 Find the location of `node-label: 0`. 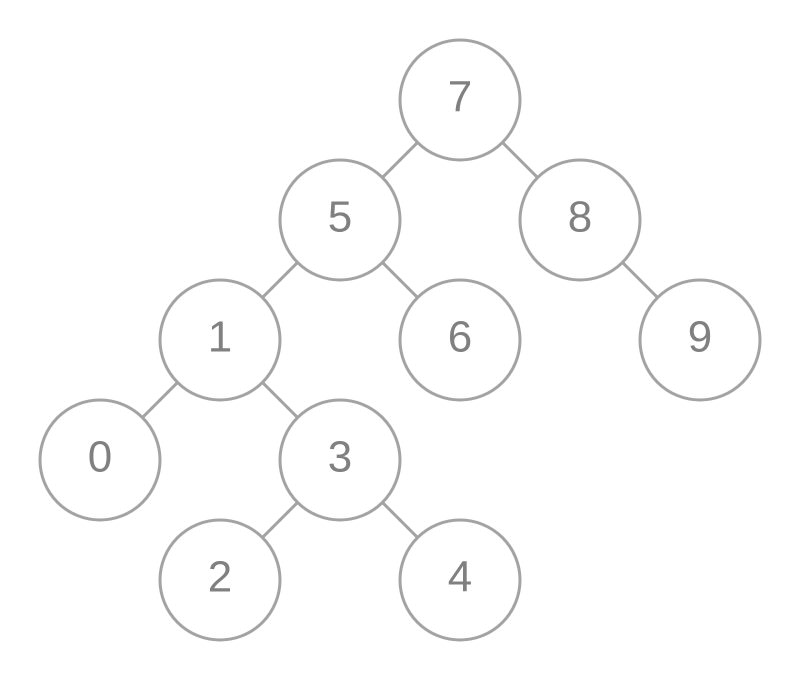

node-label: 0 is located at coordinates (100, 457).